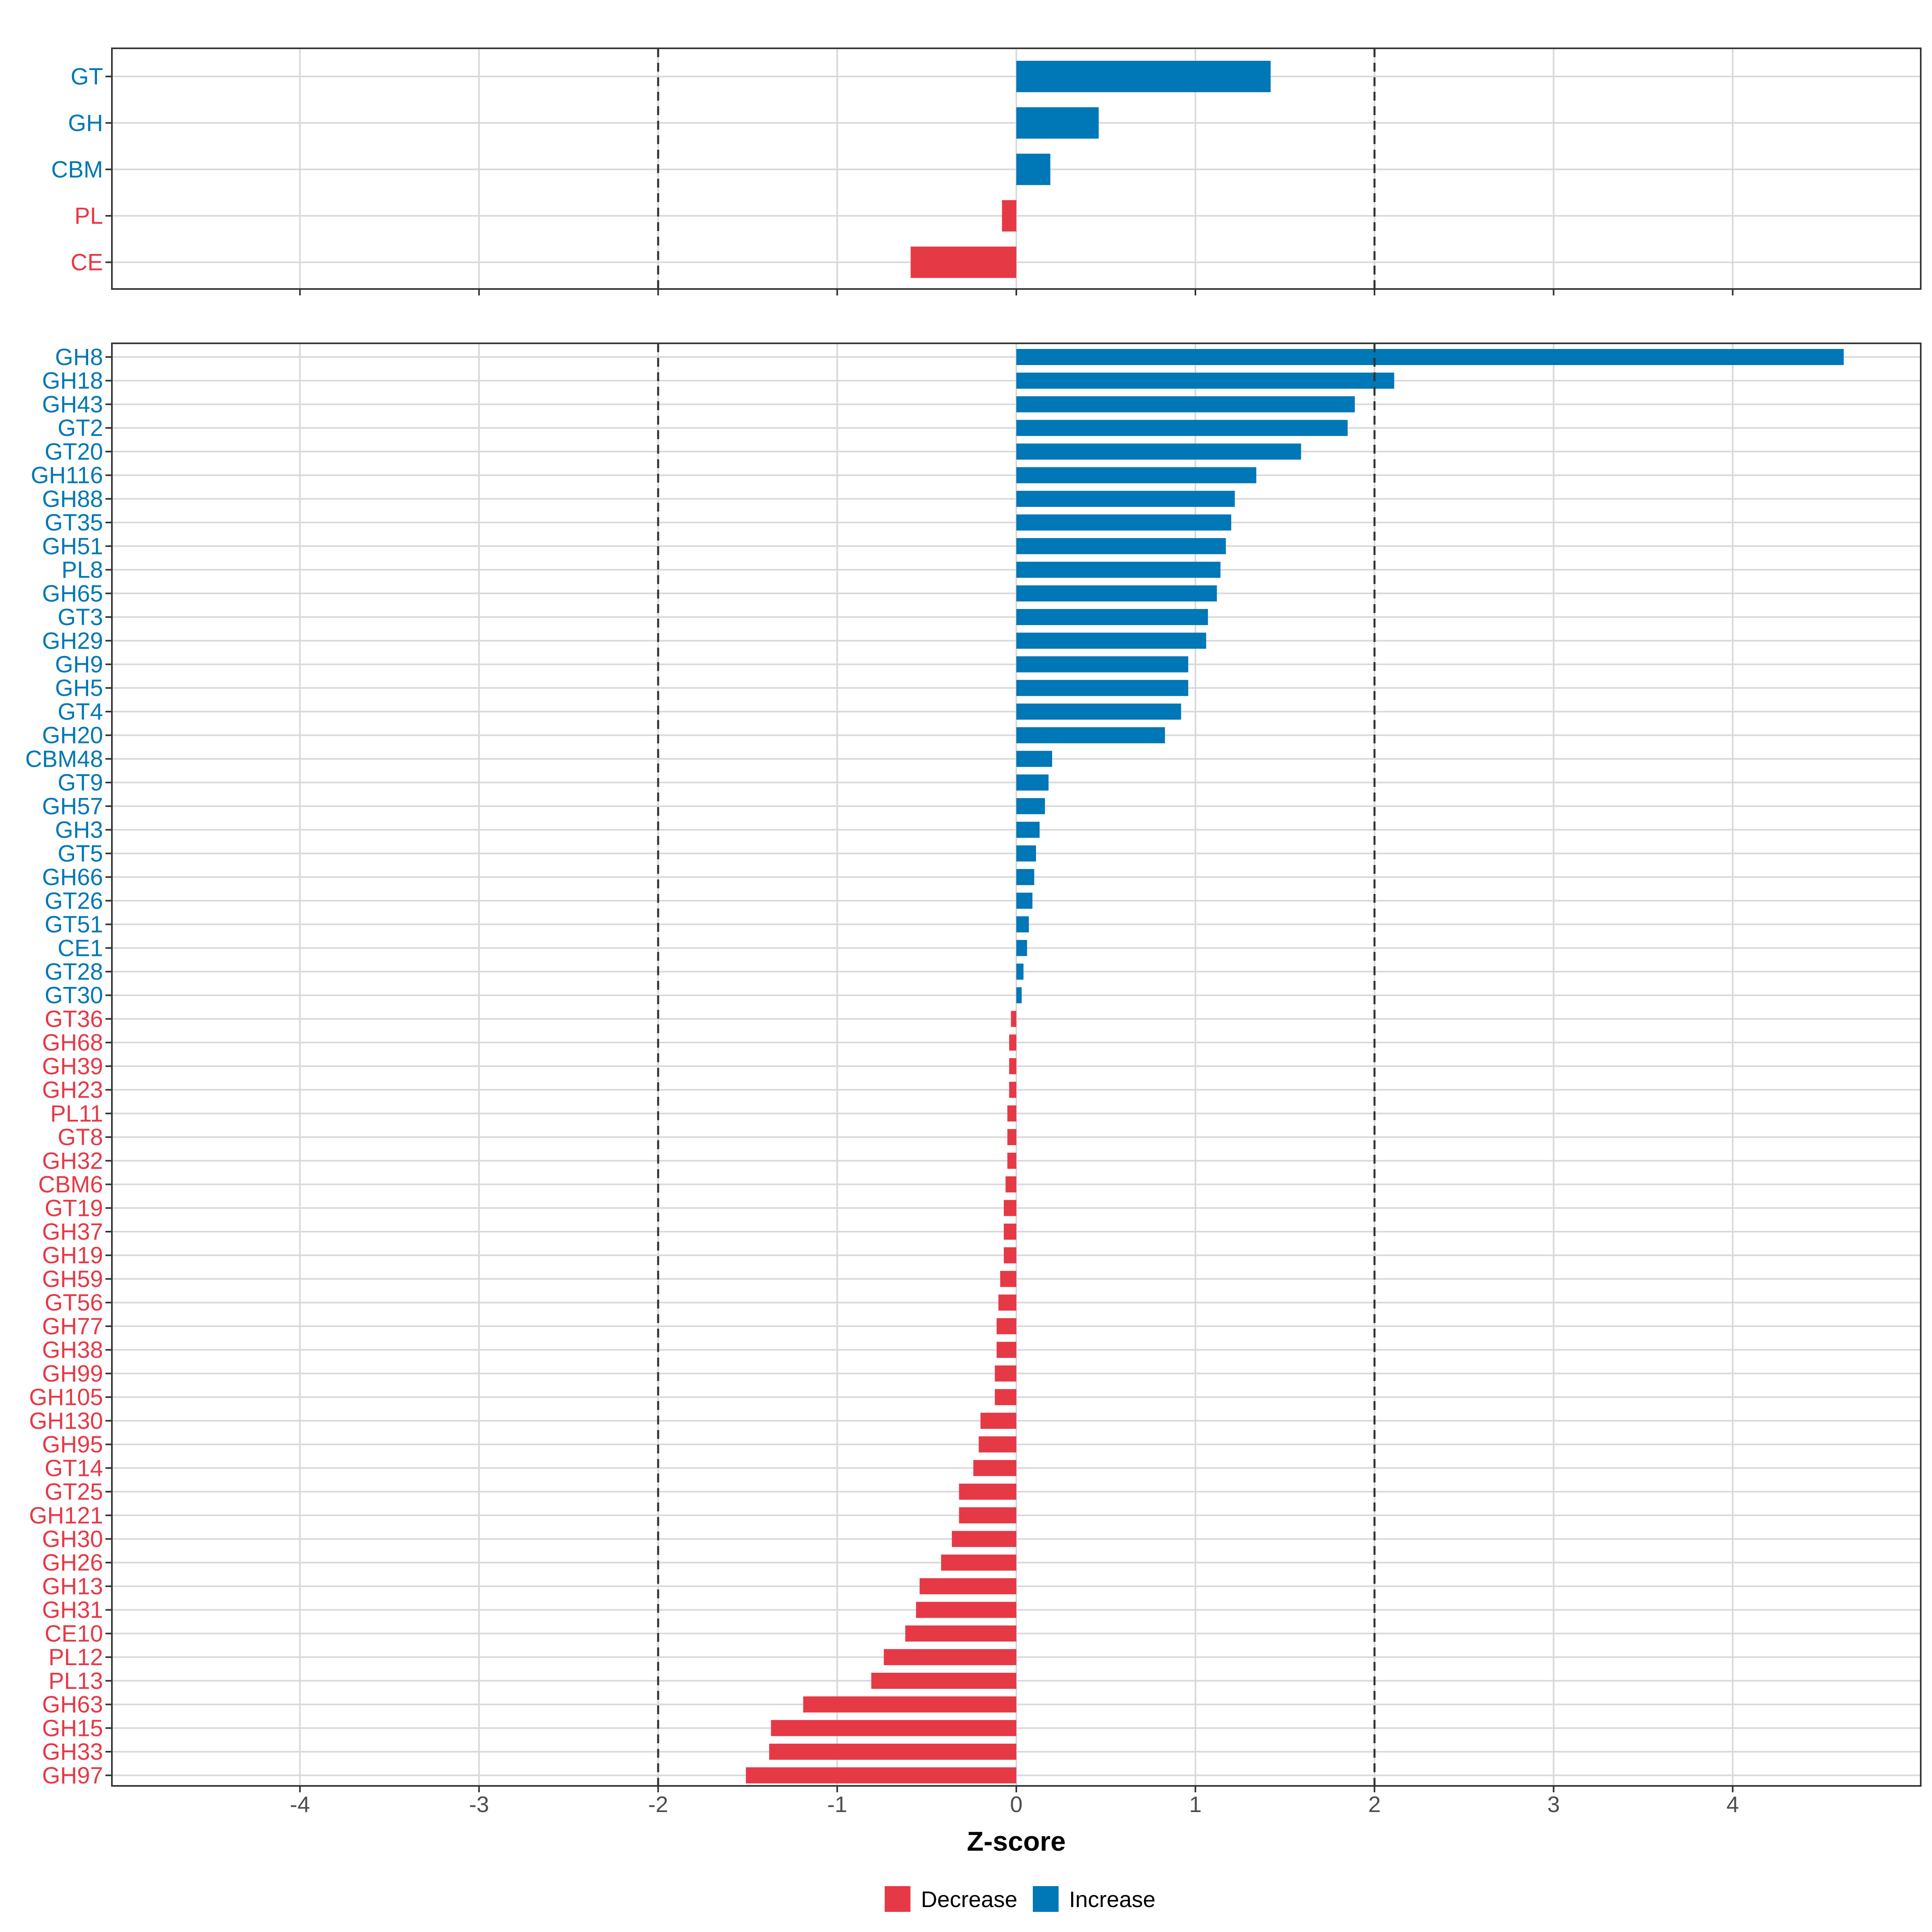  What do you see at coordinates (1008, 1279) in the screenshot?
I see `bar-gh59` at bounding box center [1008, 1279].